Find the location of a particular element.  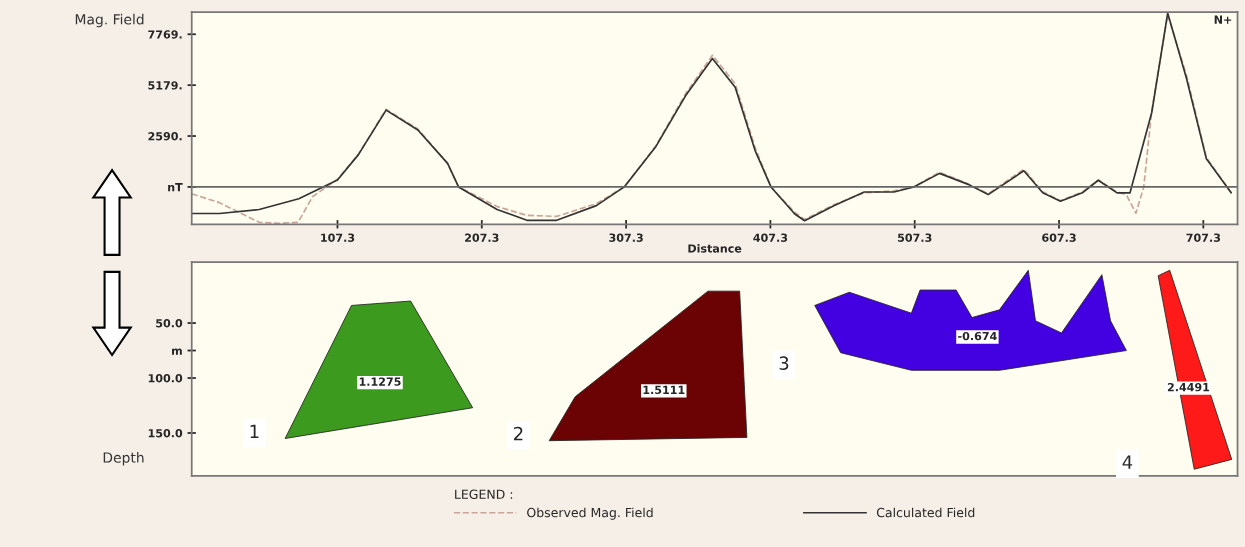

y-tick-label: 50.0 is located at coordinates (169, 323).